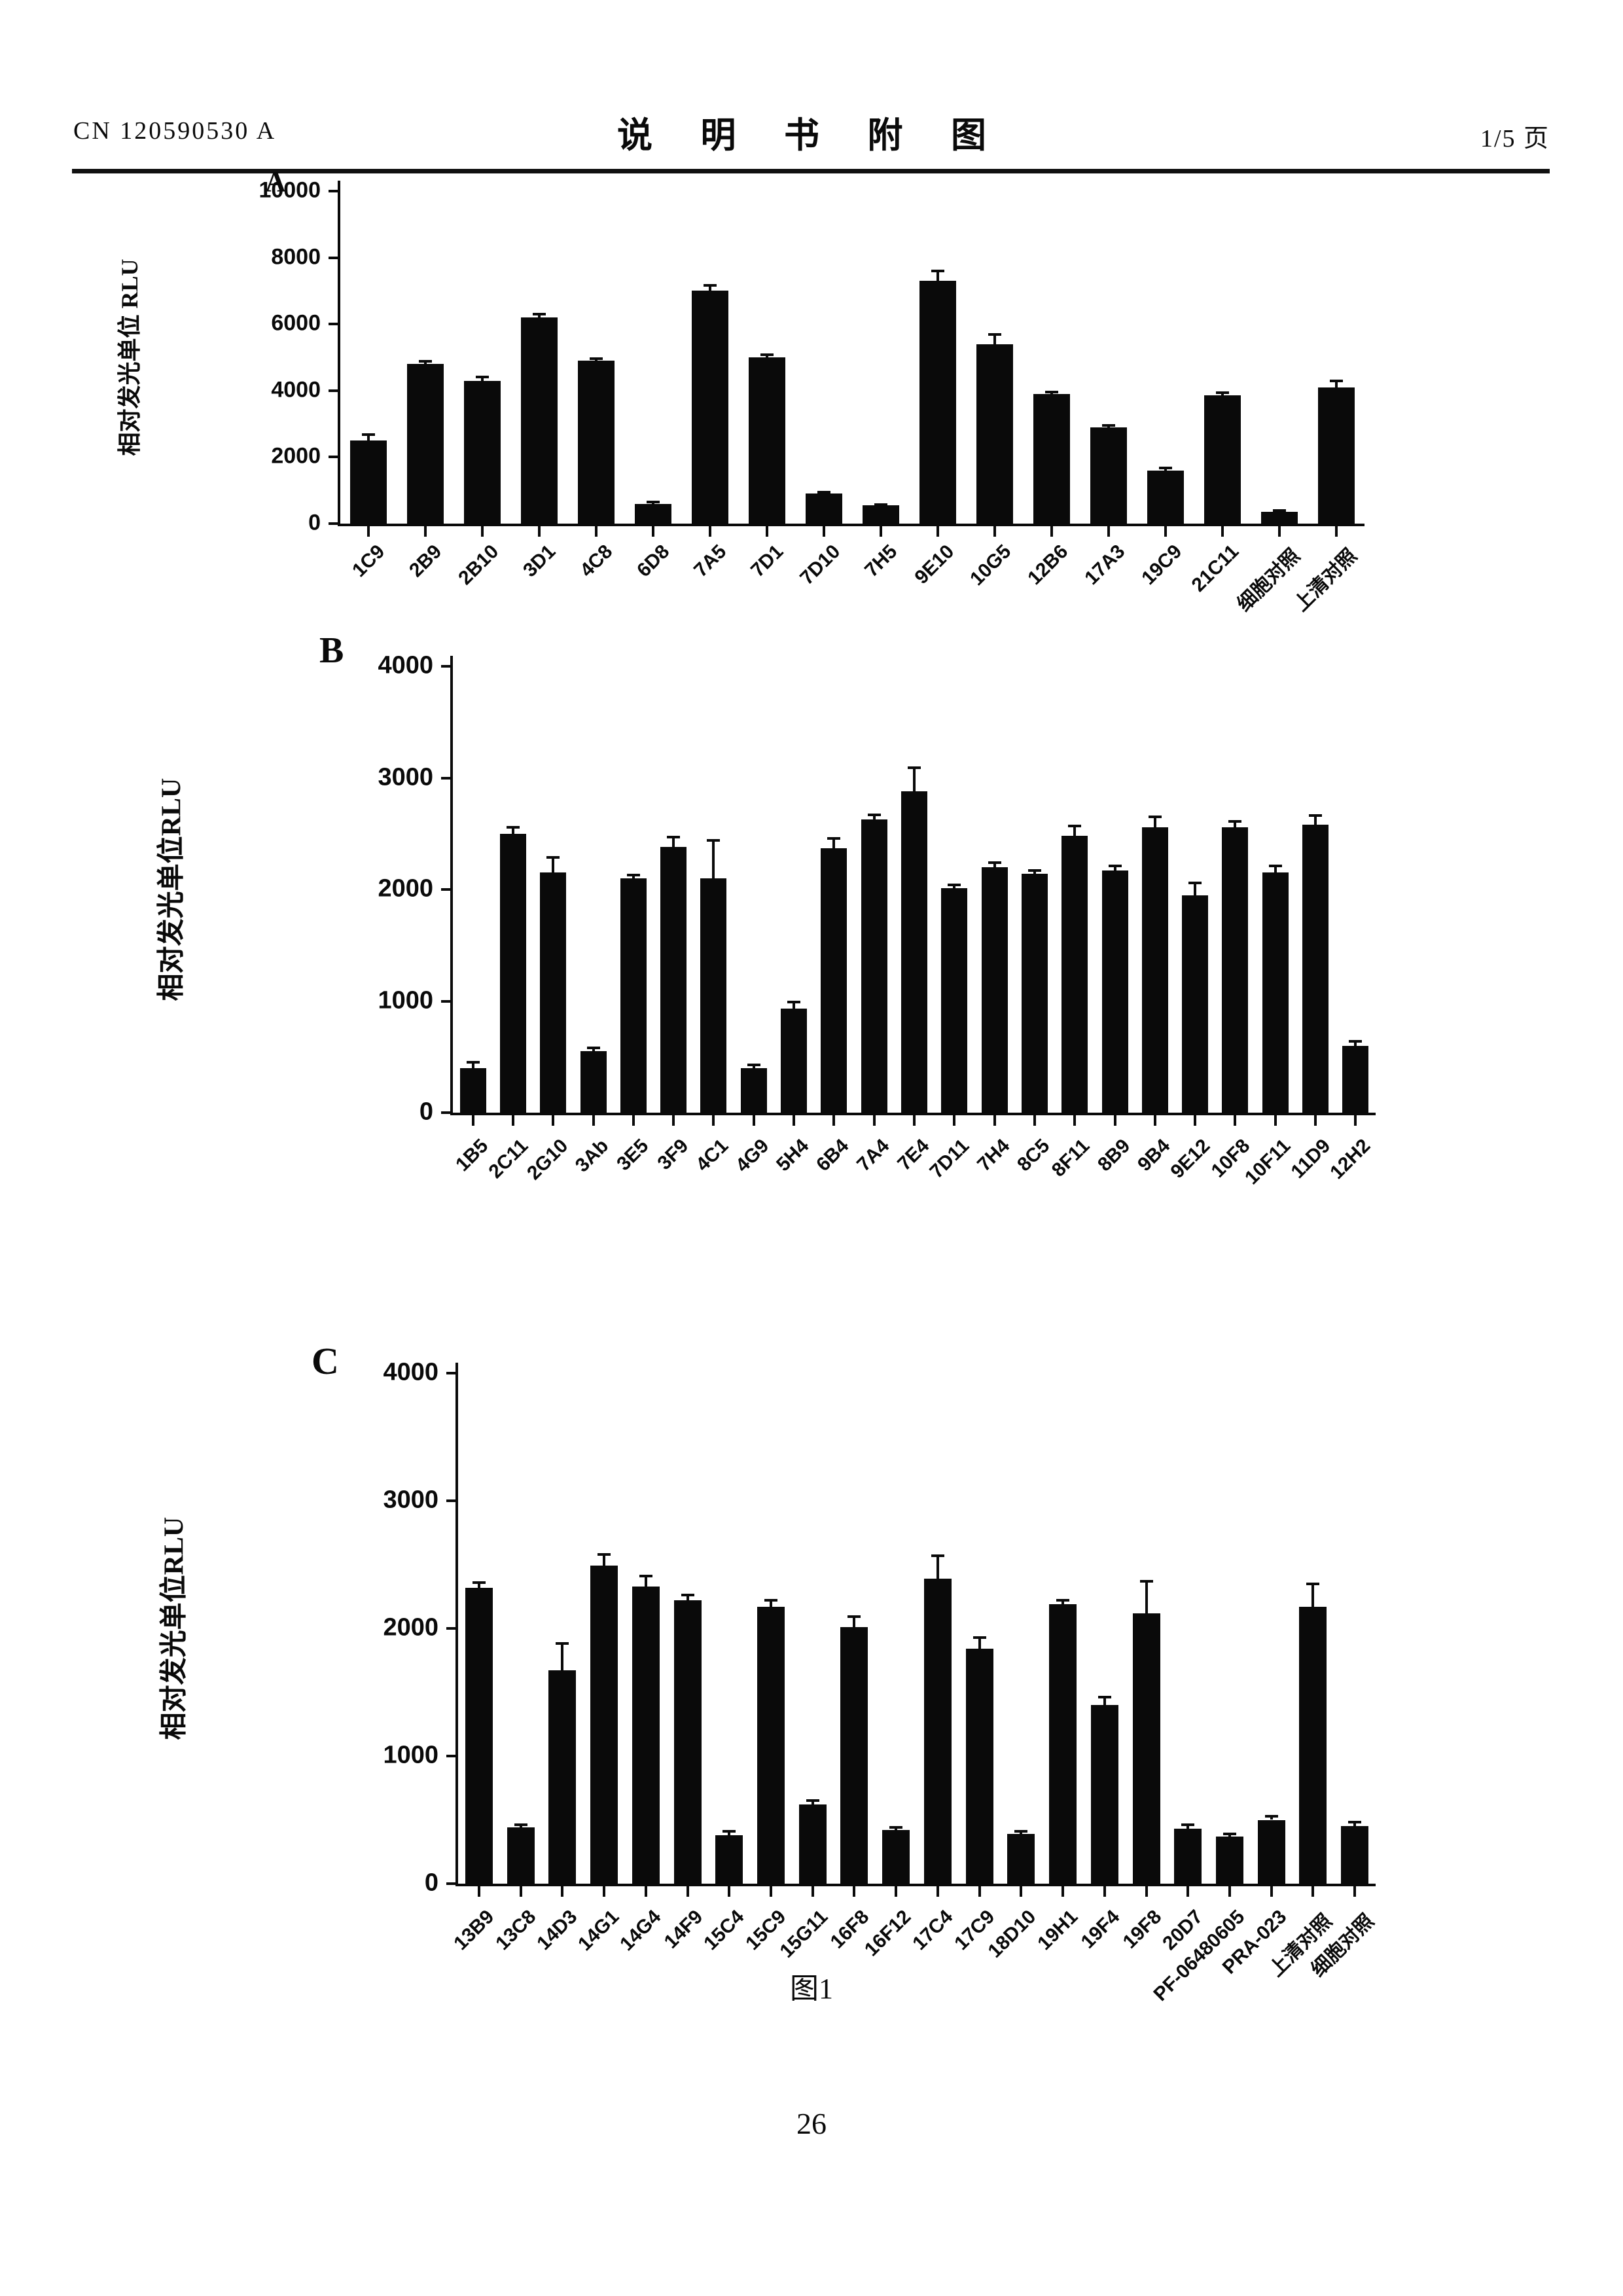 This screenshot has height=2296, width=1623. I want to click on x-category-label: 6B4, so click(832, 1155).